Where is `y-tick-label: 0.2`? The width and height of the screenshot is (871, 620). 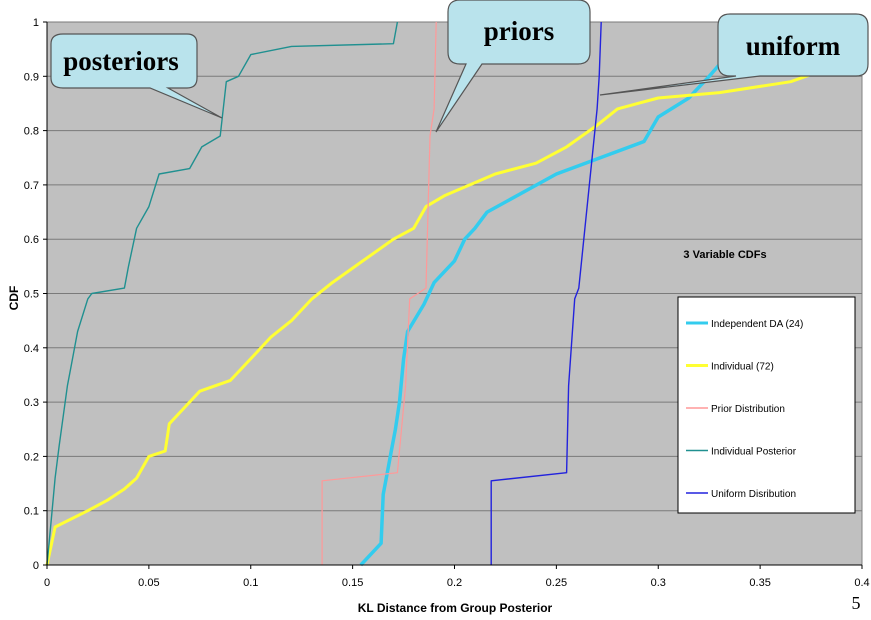 y-tick-label: 0.2 is located at coordinates (31, 457).